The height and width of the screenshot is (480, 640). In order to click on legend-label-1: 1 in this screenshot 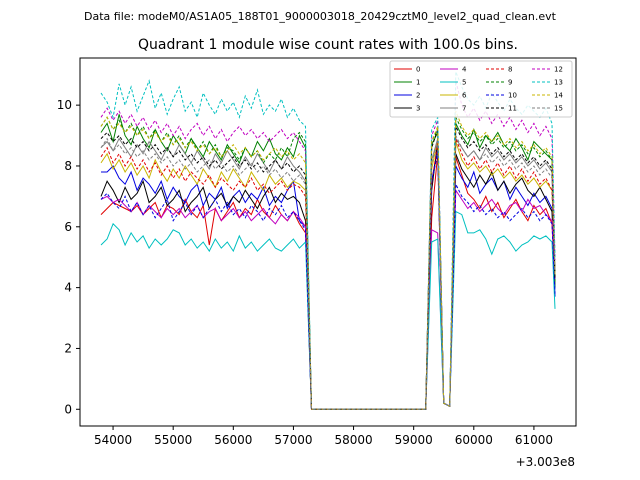, I will do `click(418, 83)`.